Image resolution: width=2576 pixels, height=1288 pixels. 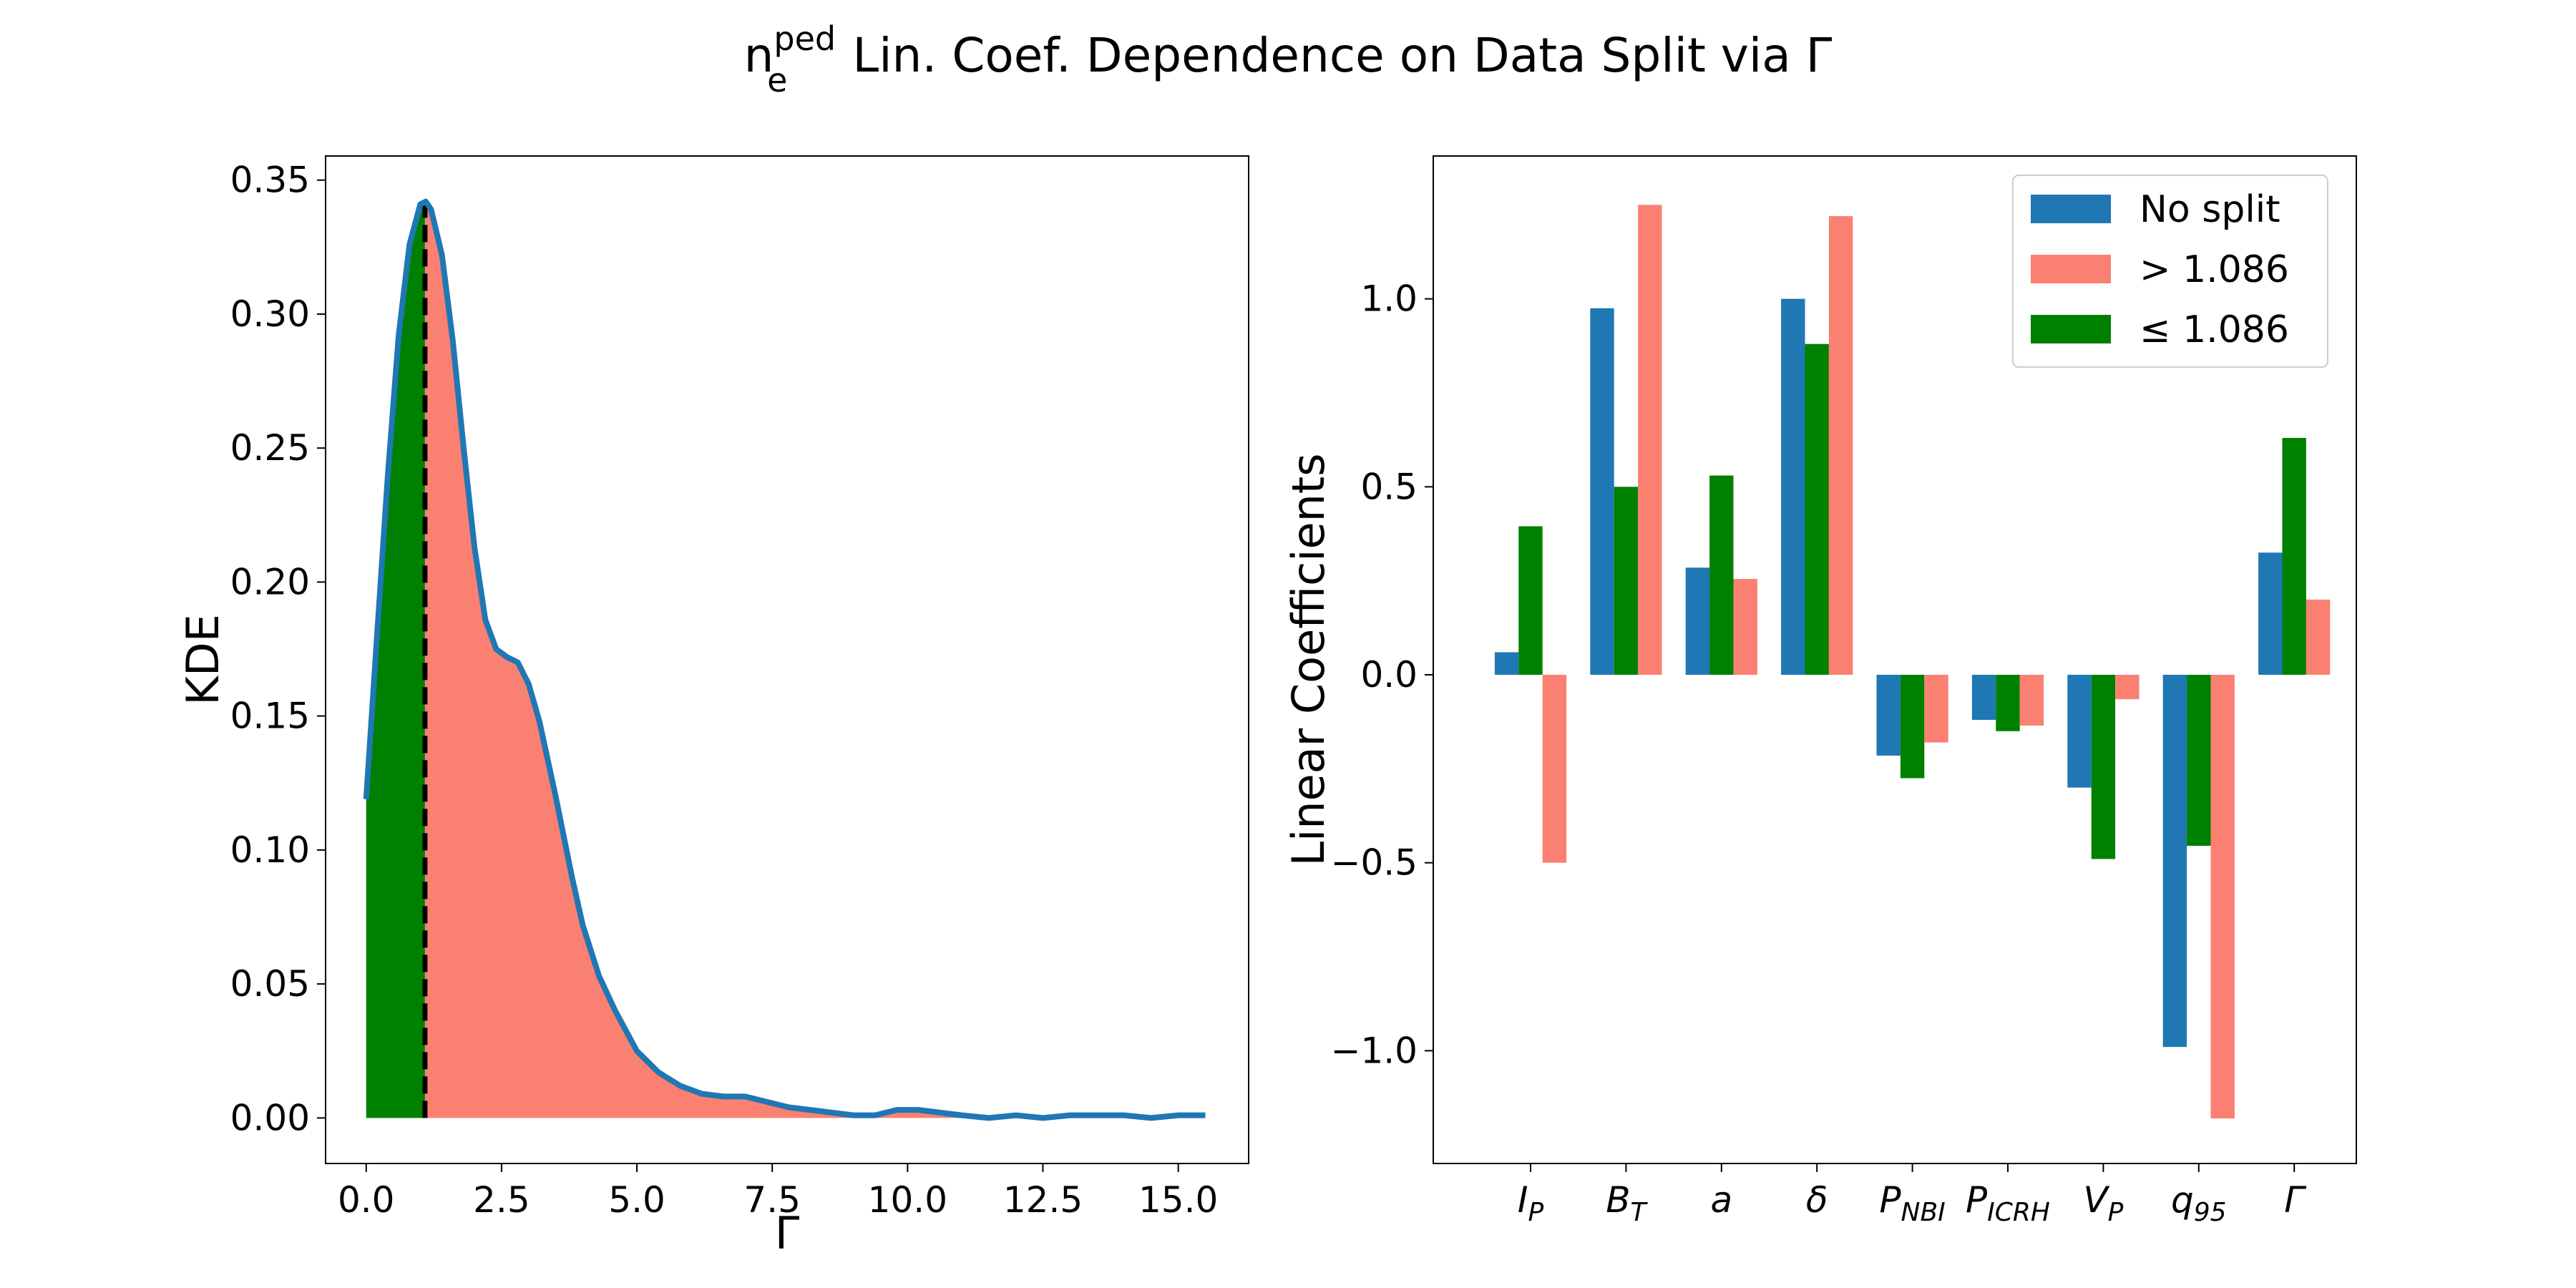 What do you see at coordinates (1308, 659) in the screenshot?
I see `bar-y-label: Linear Coefficients` at bounding box center [1308, 659].